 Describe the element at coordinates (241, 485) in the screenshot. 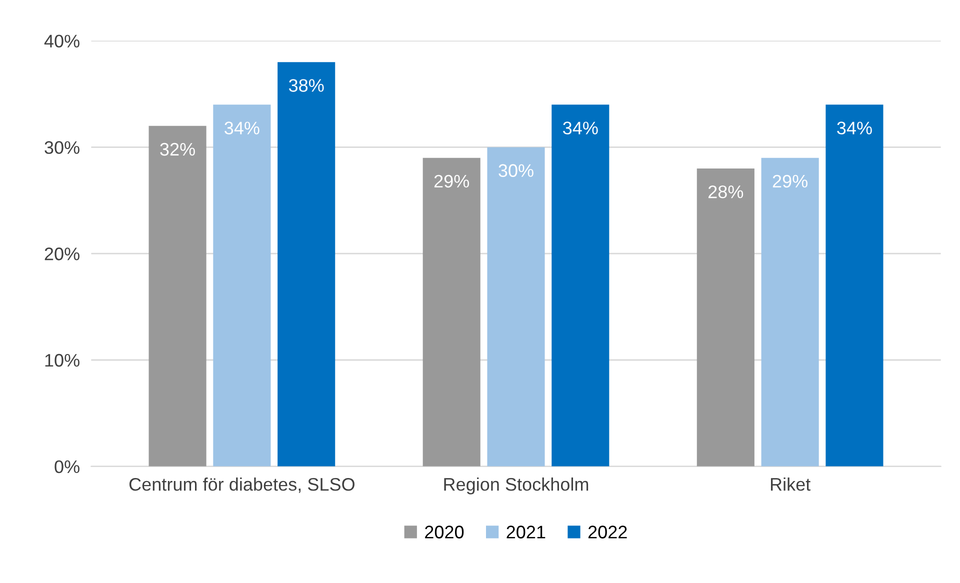

I see `x-tick-label: Centrum för diabetes, SLSO` at that location.